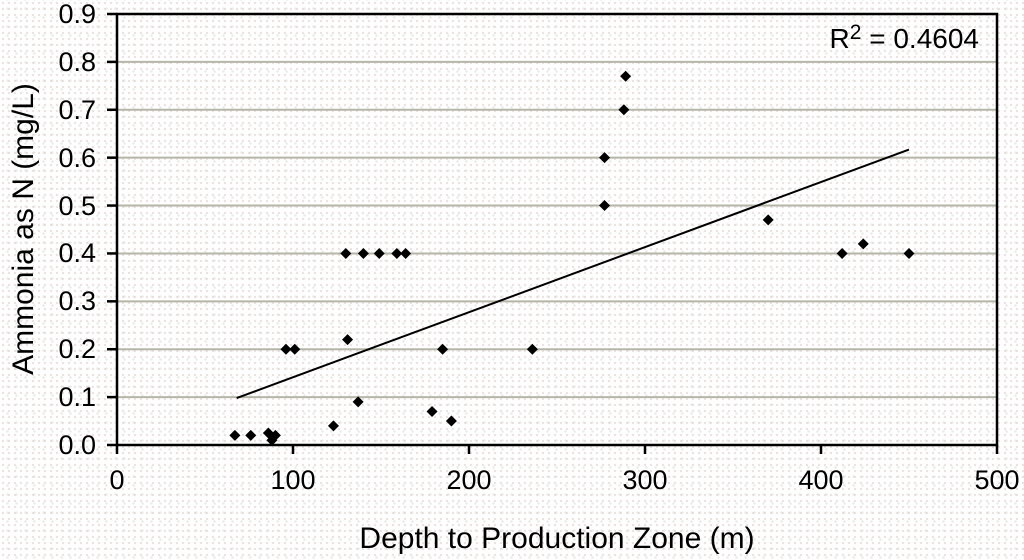 Image resolution: width=1024 pixels, height=560 pixels. Describe the element at coordinates (645, 480) in the screenshot. I see `x-tick-label: 300` at that location.